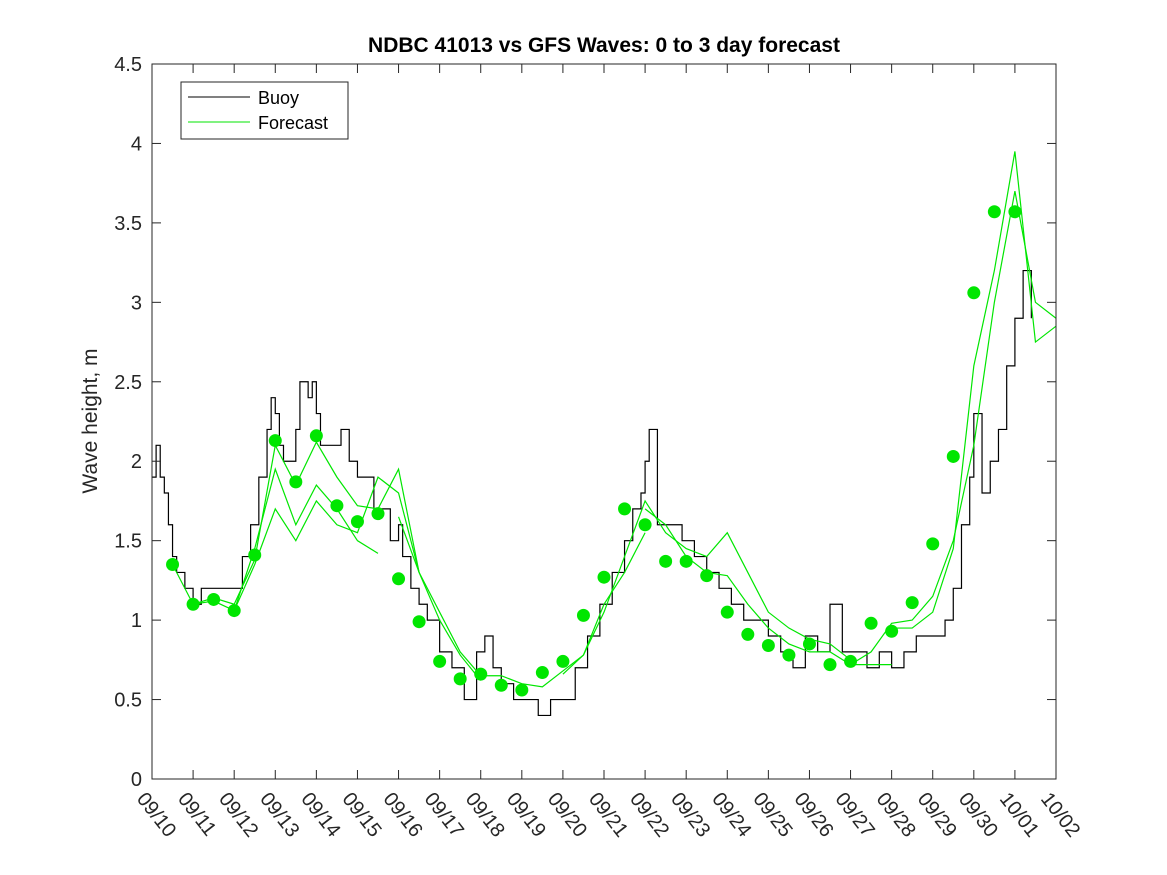 The image size is (1167, 875). Describe the element at coordinates (855, 815) in the screenshot. I see `x-tick-label: 09/27` at that location.